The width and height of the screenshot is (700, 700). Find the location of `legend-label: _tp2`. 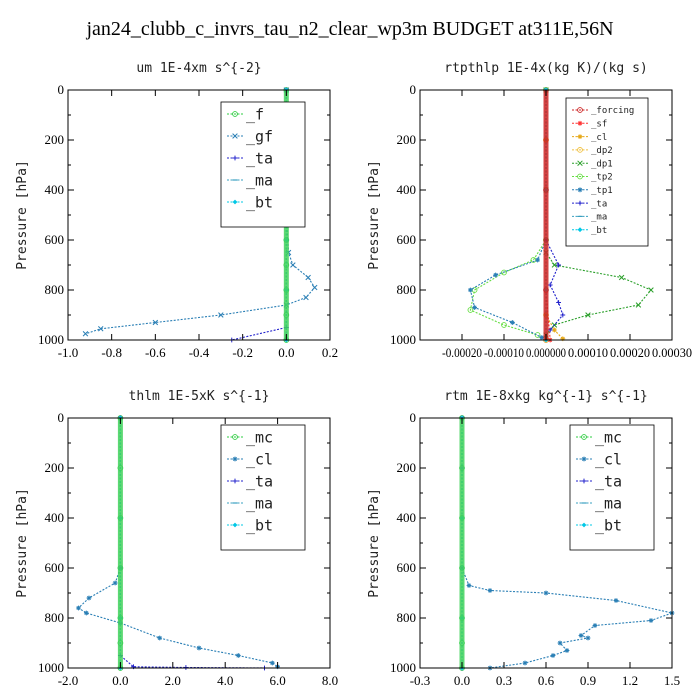

legend-label: _tp2 is located at coordinates (602, 178).